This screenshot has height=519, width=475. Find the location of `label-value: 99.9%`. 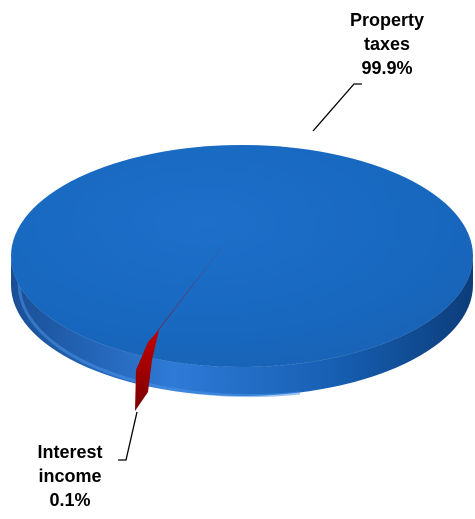

label-value: 99.9% is located at coordinates (387, 68).